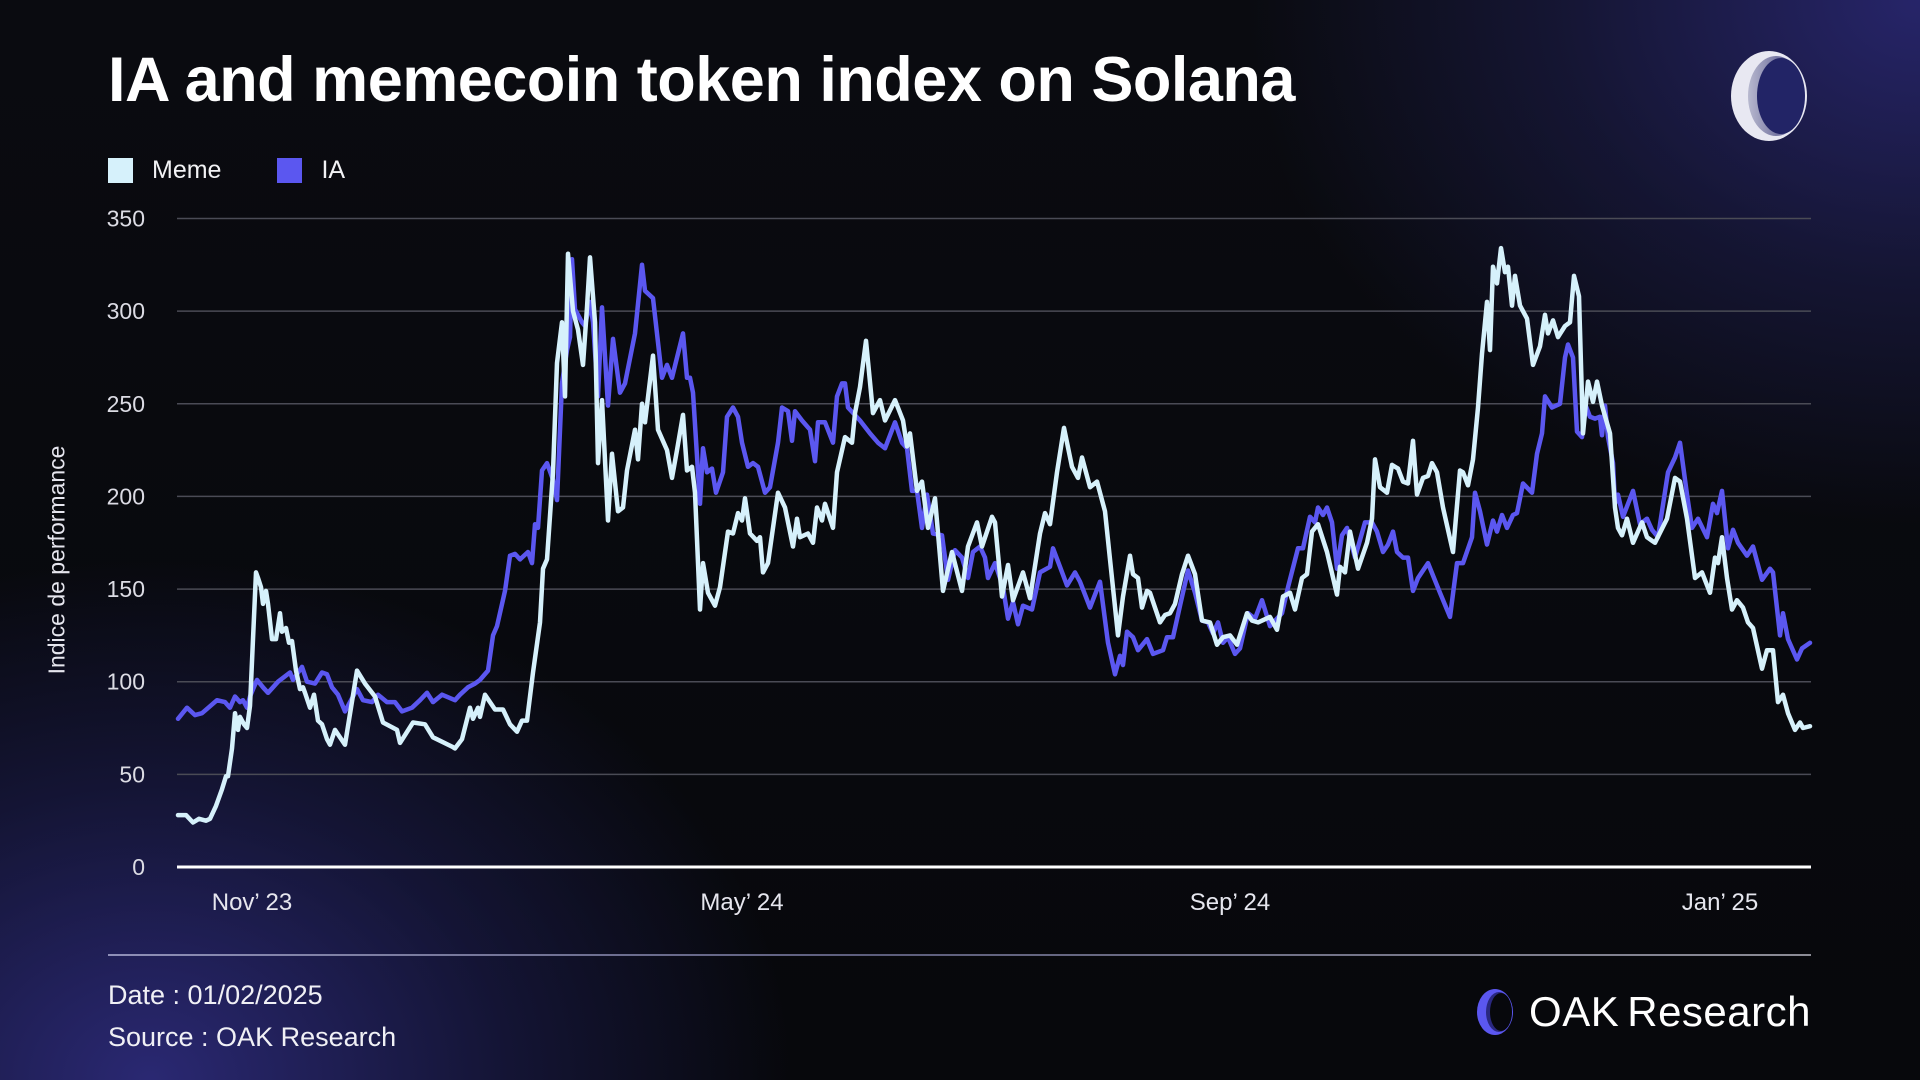 This screenshot has height=1080, width=1920. What do you see at coordinates (138, 867) in the screenshot?
I see `y-tick-label: 0` at bounding box center [138, 867].